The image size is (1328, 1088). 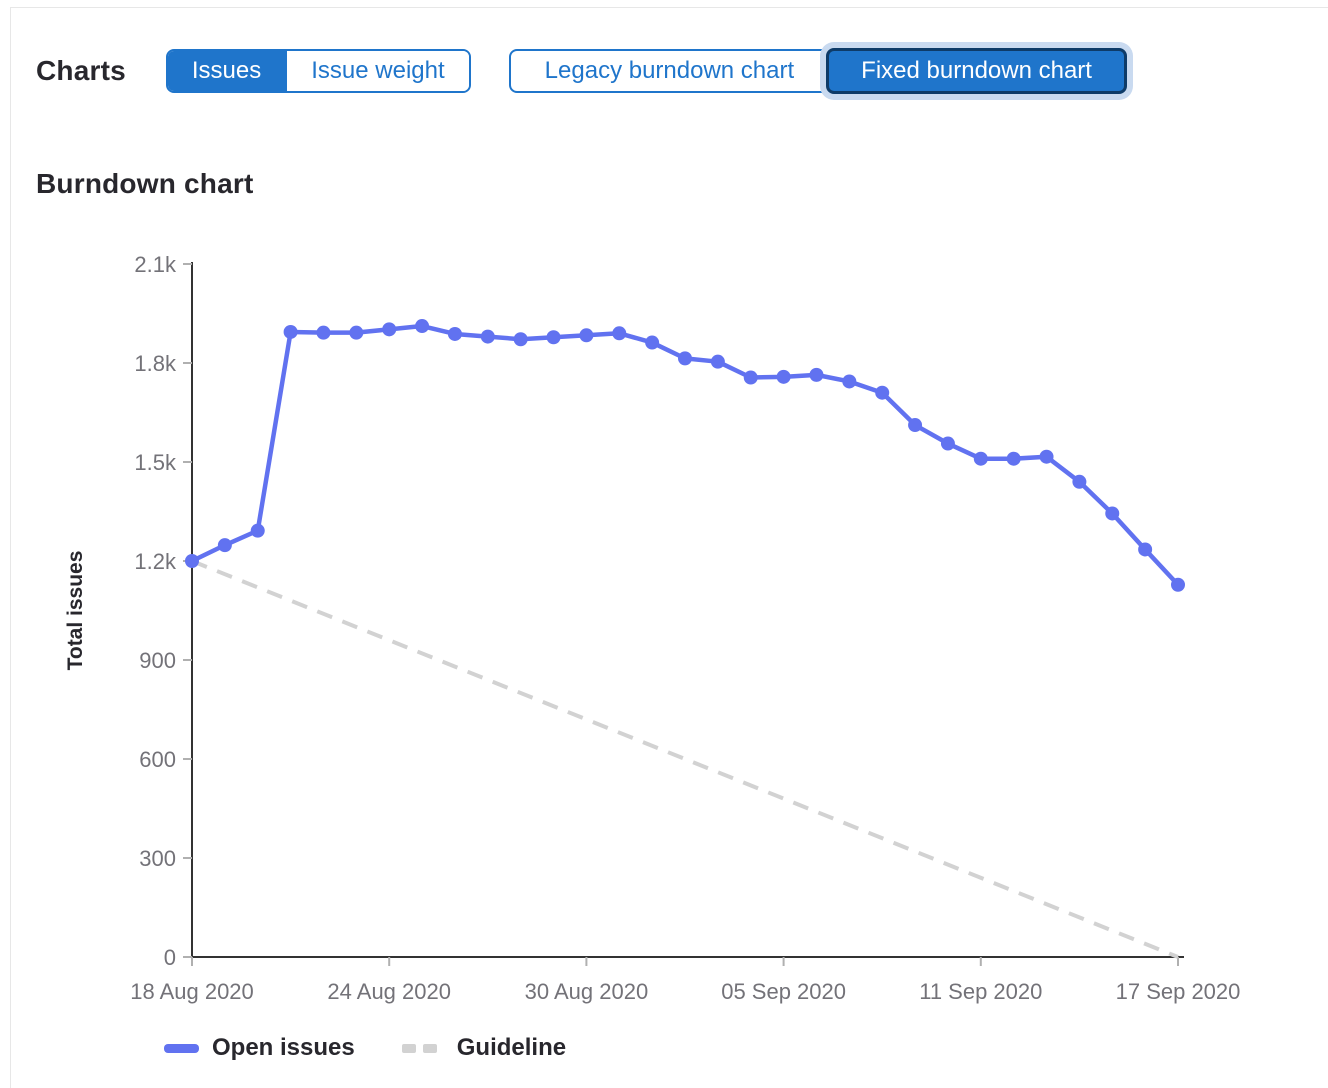 I want to click on svg-text: 11 Sep 2020, so click(x=980, y=991).